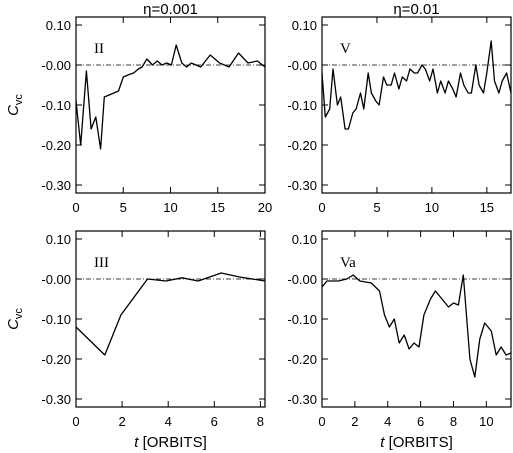  What do you see at coordinates (101, 263) in the screenshot?
I see `panel-label: III` at bounding box center [101, 263].